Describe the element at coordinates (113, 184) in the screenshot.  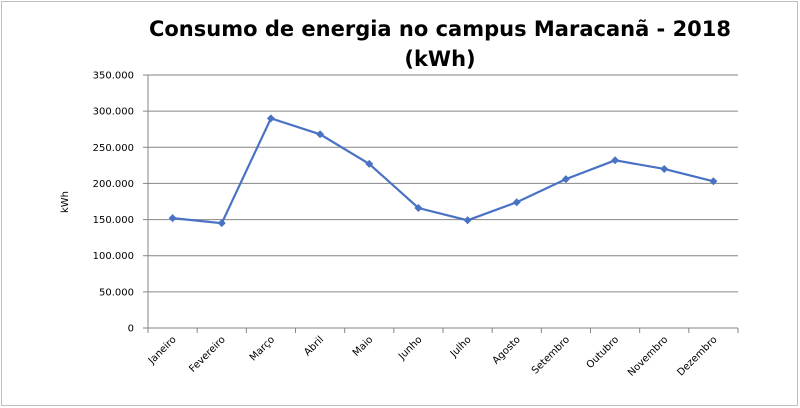
I see `y-tick-label: 200.000` at that location.